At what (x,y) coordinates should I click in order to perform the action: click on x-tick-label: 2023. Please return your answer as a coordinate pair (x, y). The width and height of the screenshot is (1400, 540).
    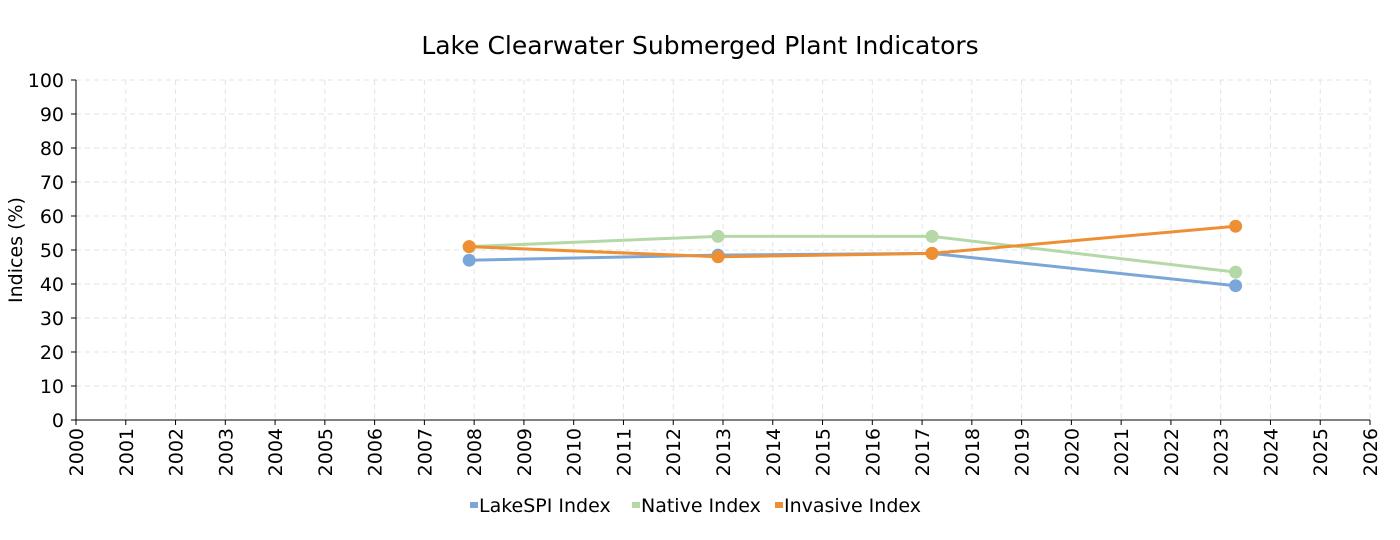
    Looking at the image, I should click on (1222, 452).